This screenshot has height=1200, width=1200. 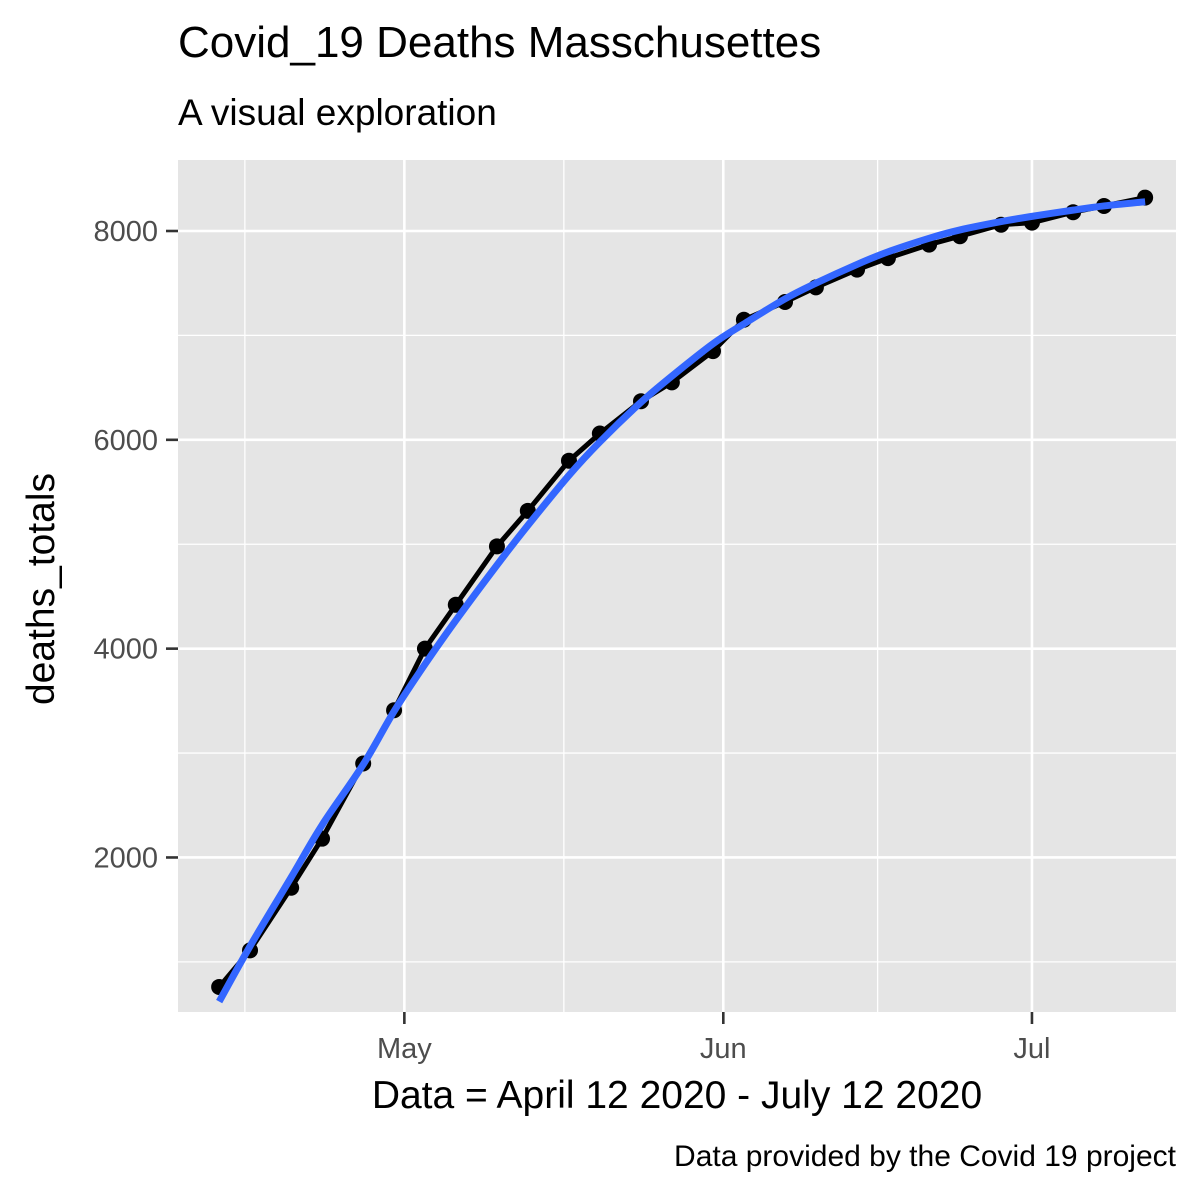 What do you see at coordinates (925, 1156) in the screenshot?
I see `chart-caption: Data provided by the Covid 19 project` at bounding box center [925, 1156].